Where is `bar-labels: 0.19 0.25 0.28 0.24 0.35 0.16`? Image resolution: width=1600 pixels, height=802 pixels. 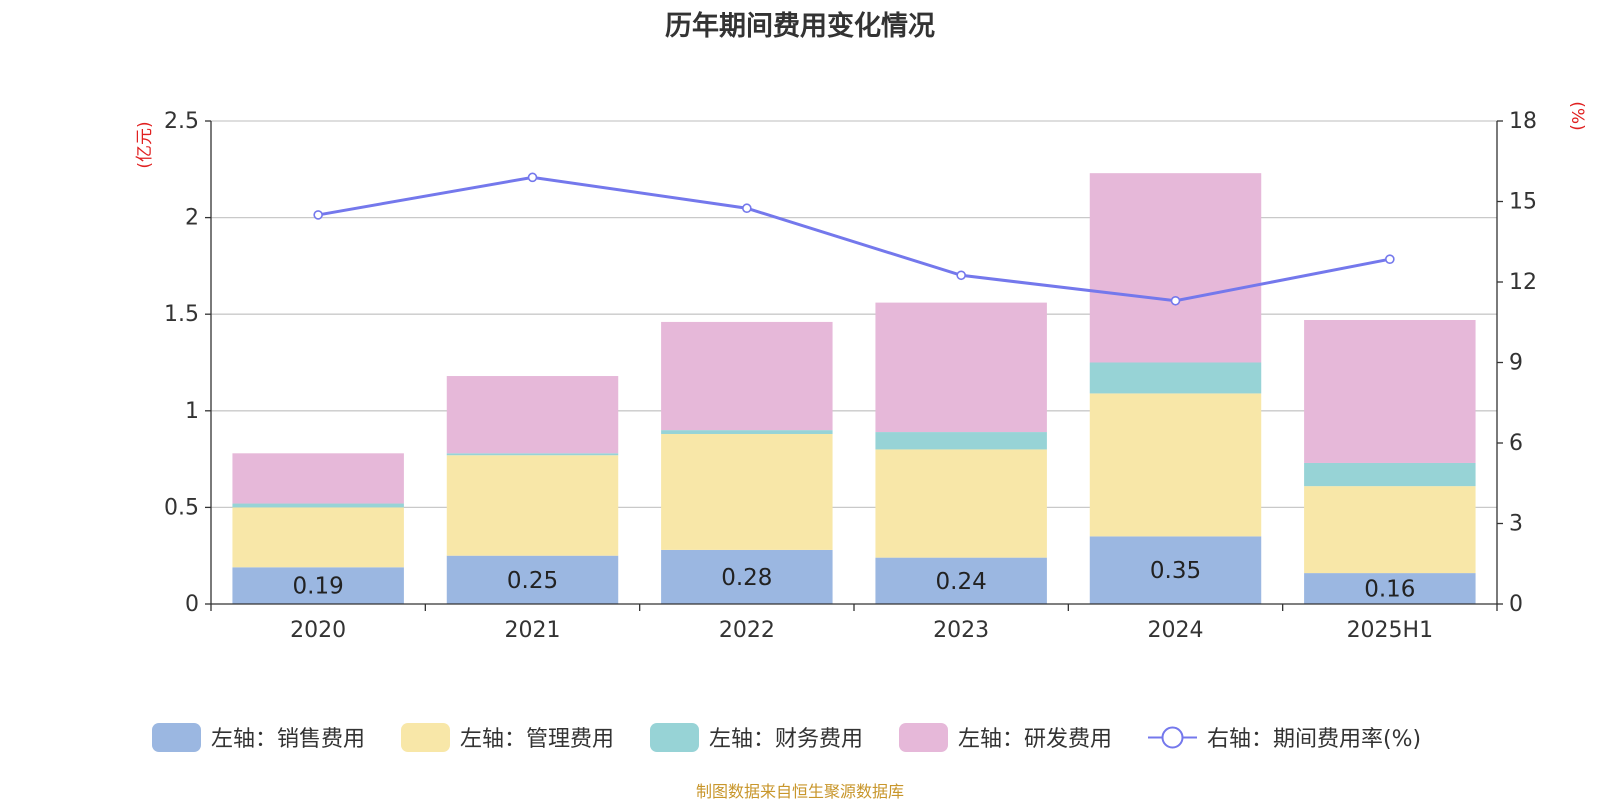 bar-labels: 0.19 0.25 0.28 0.24 0.35 0.16 is located at coordinates (854, 580).